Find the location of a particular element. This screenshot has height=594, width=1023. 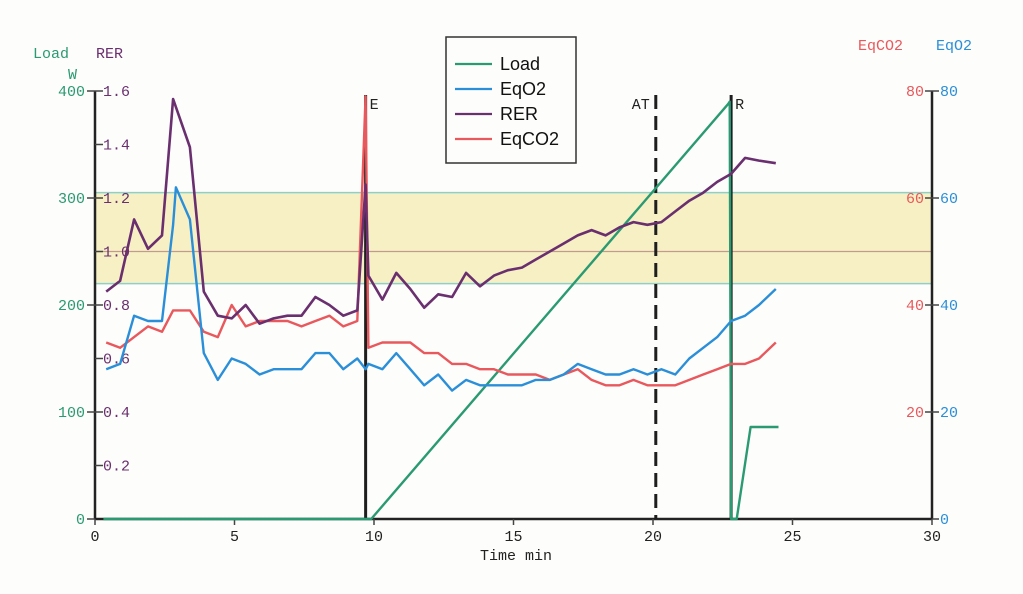

legend-box is located at coordinates (511, 100).